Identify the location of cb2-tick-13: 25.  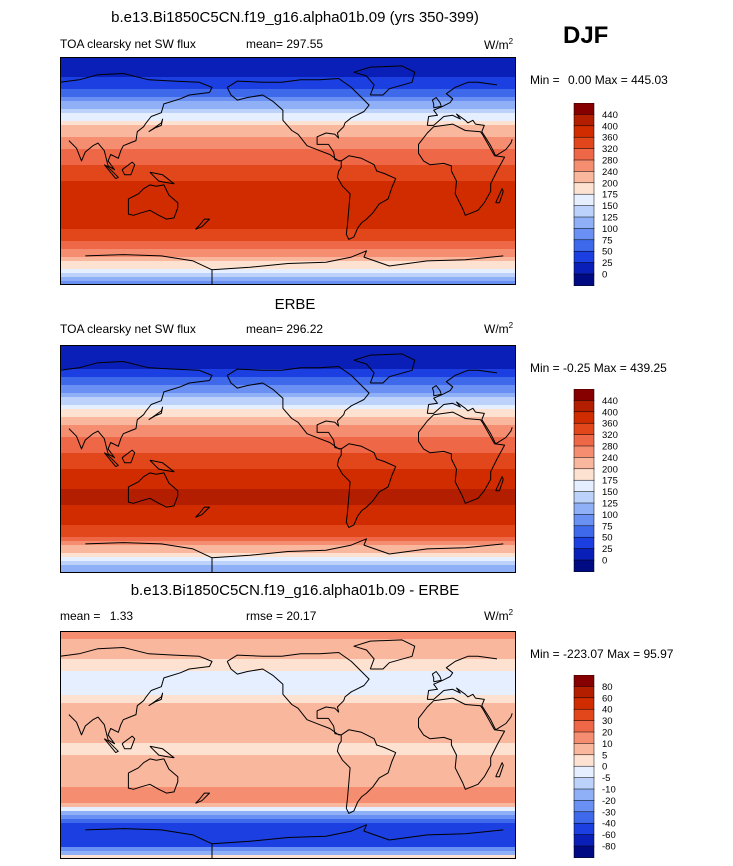
(607, 549).